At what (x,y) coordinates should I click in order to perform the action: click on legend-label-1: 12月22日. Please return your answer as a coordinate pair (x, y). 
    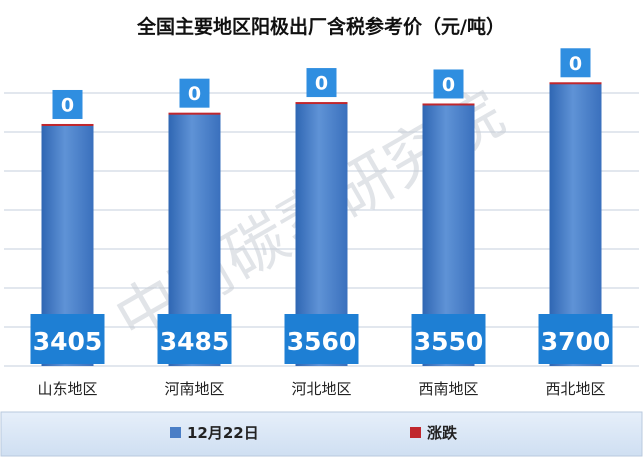
    Looking at the image, I should click on (223, 433).